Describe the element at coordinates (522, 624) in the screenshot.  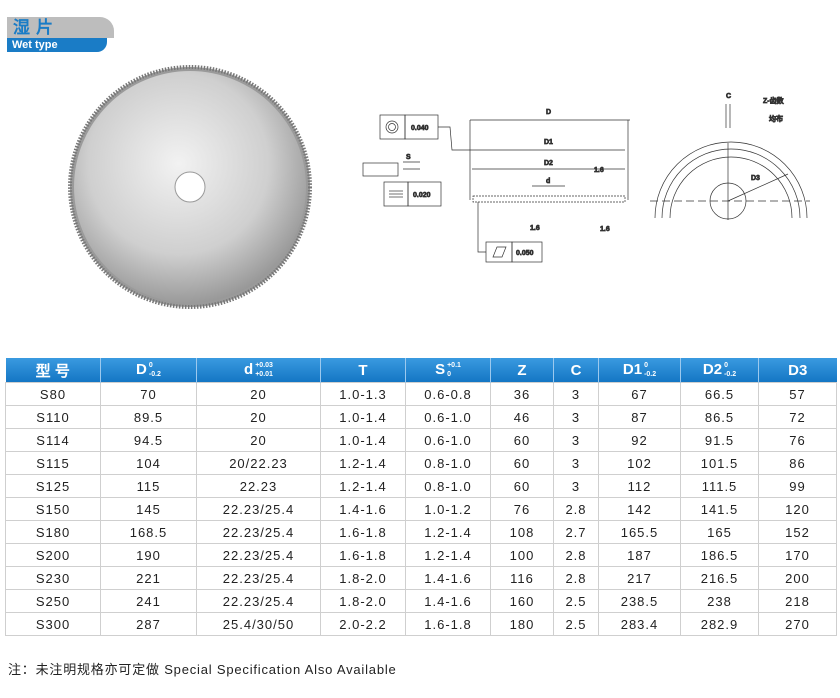
I see `table-cell: 180` at that location.